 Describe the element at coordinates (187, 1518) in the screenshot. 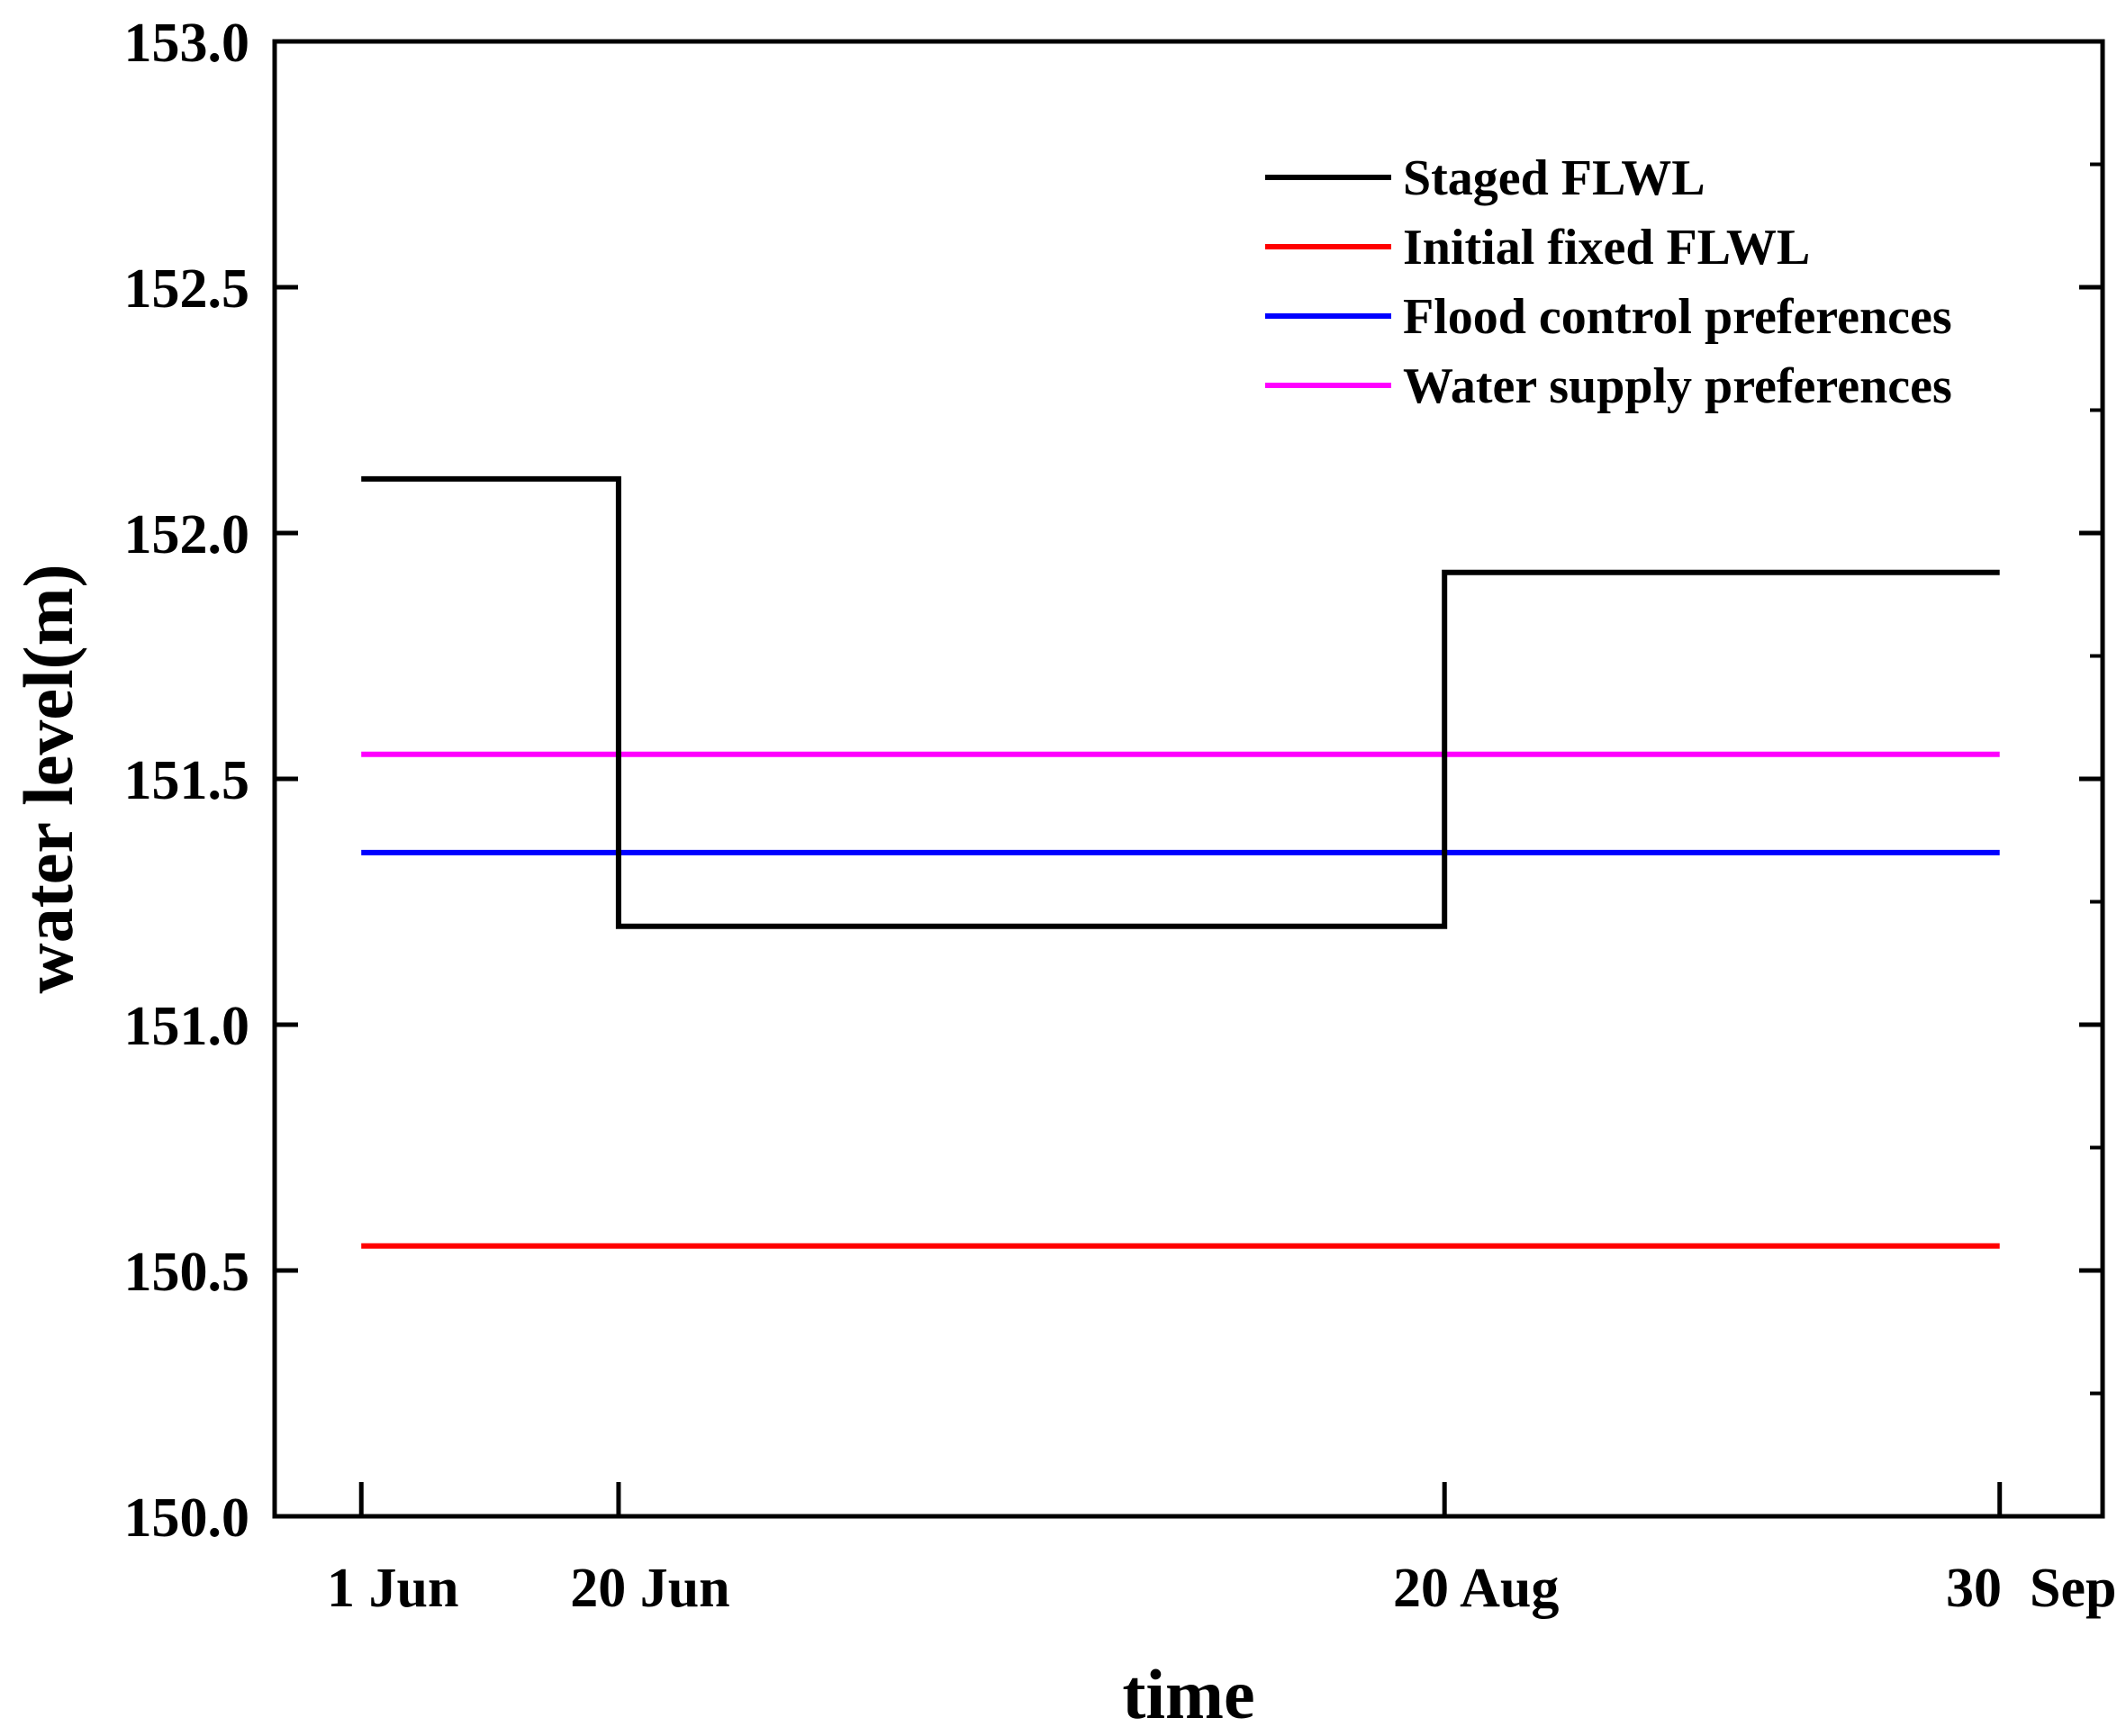

I see `y-tick-label: 150.0` at that location.